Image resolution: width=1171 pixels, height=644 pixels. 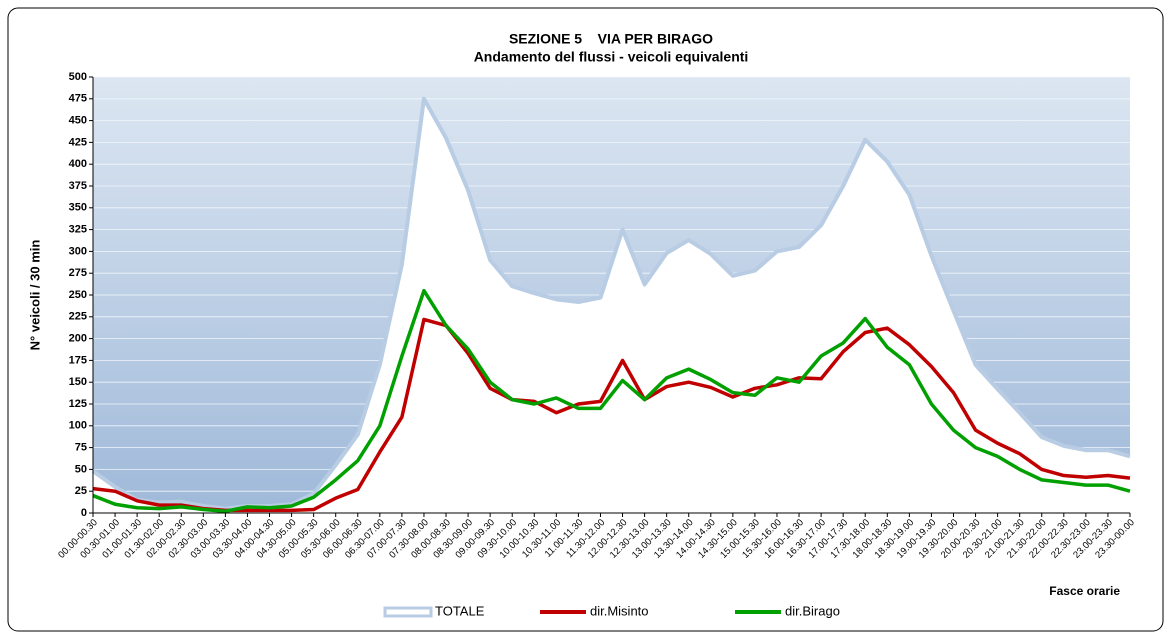 I want to click on y-tick-label: 425, so click(x=78, y=142).